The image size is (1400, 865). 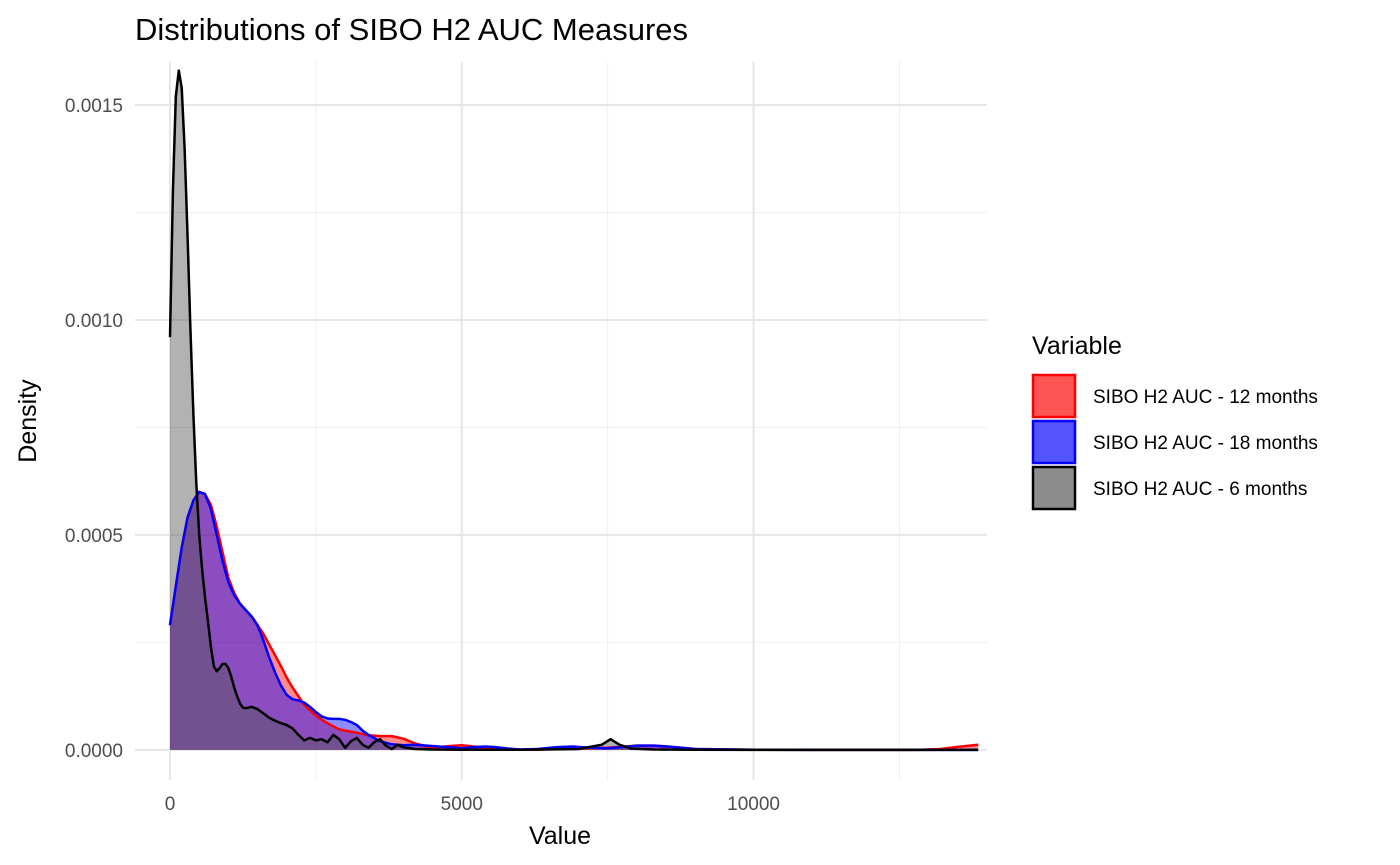 What do you see at coordinates (94, 536) in the screenshot?
I see `y-tick-label: 0.0005` at bounding box center [94, 536].